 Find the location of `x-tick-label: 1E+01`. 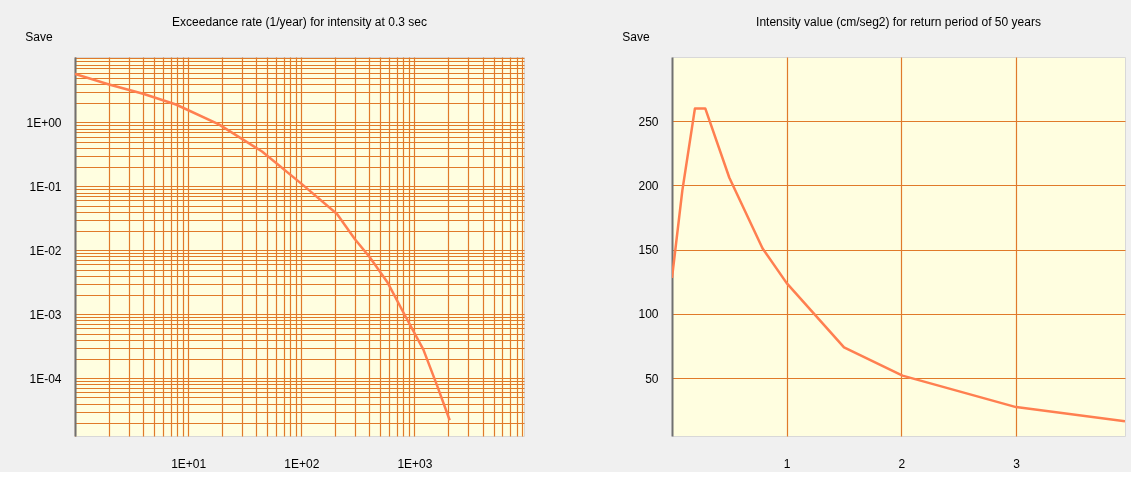

x-tick-label: 1E+01 is located at coordinates (189, 463).